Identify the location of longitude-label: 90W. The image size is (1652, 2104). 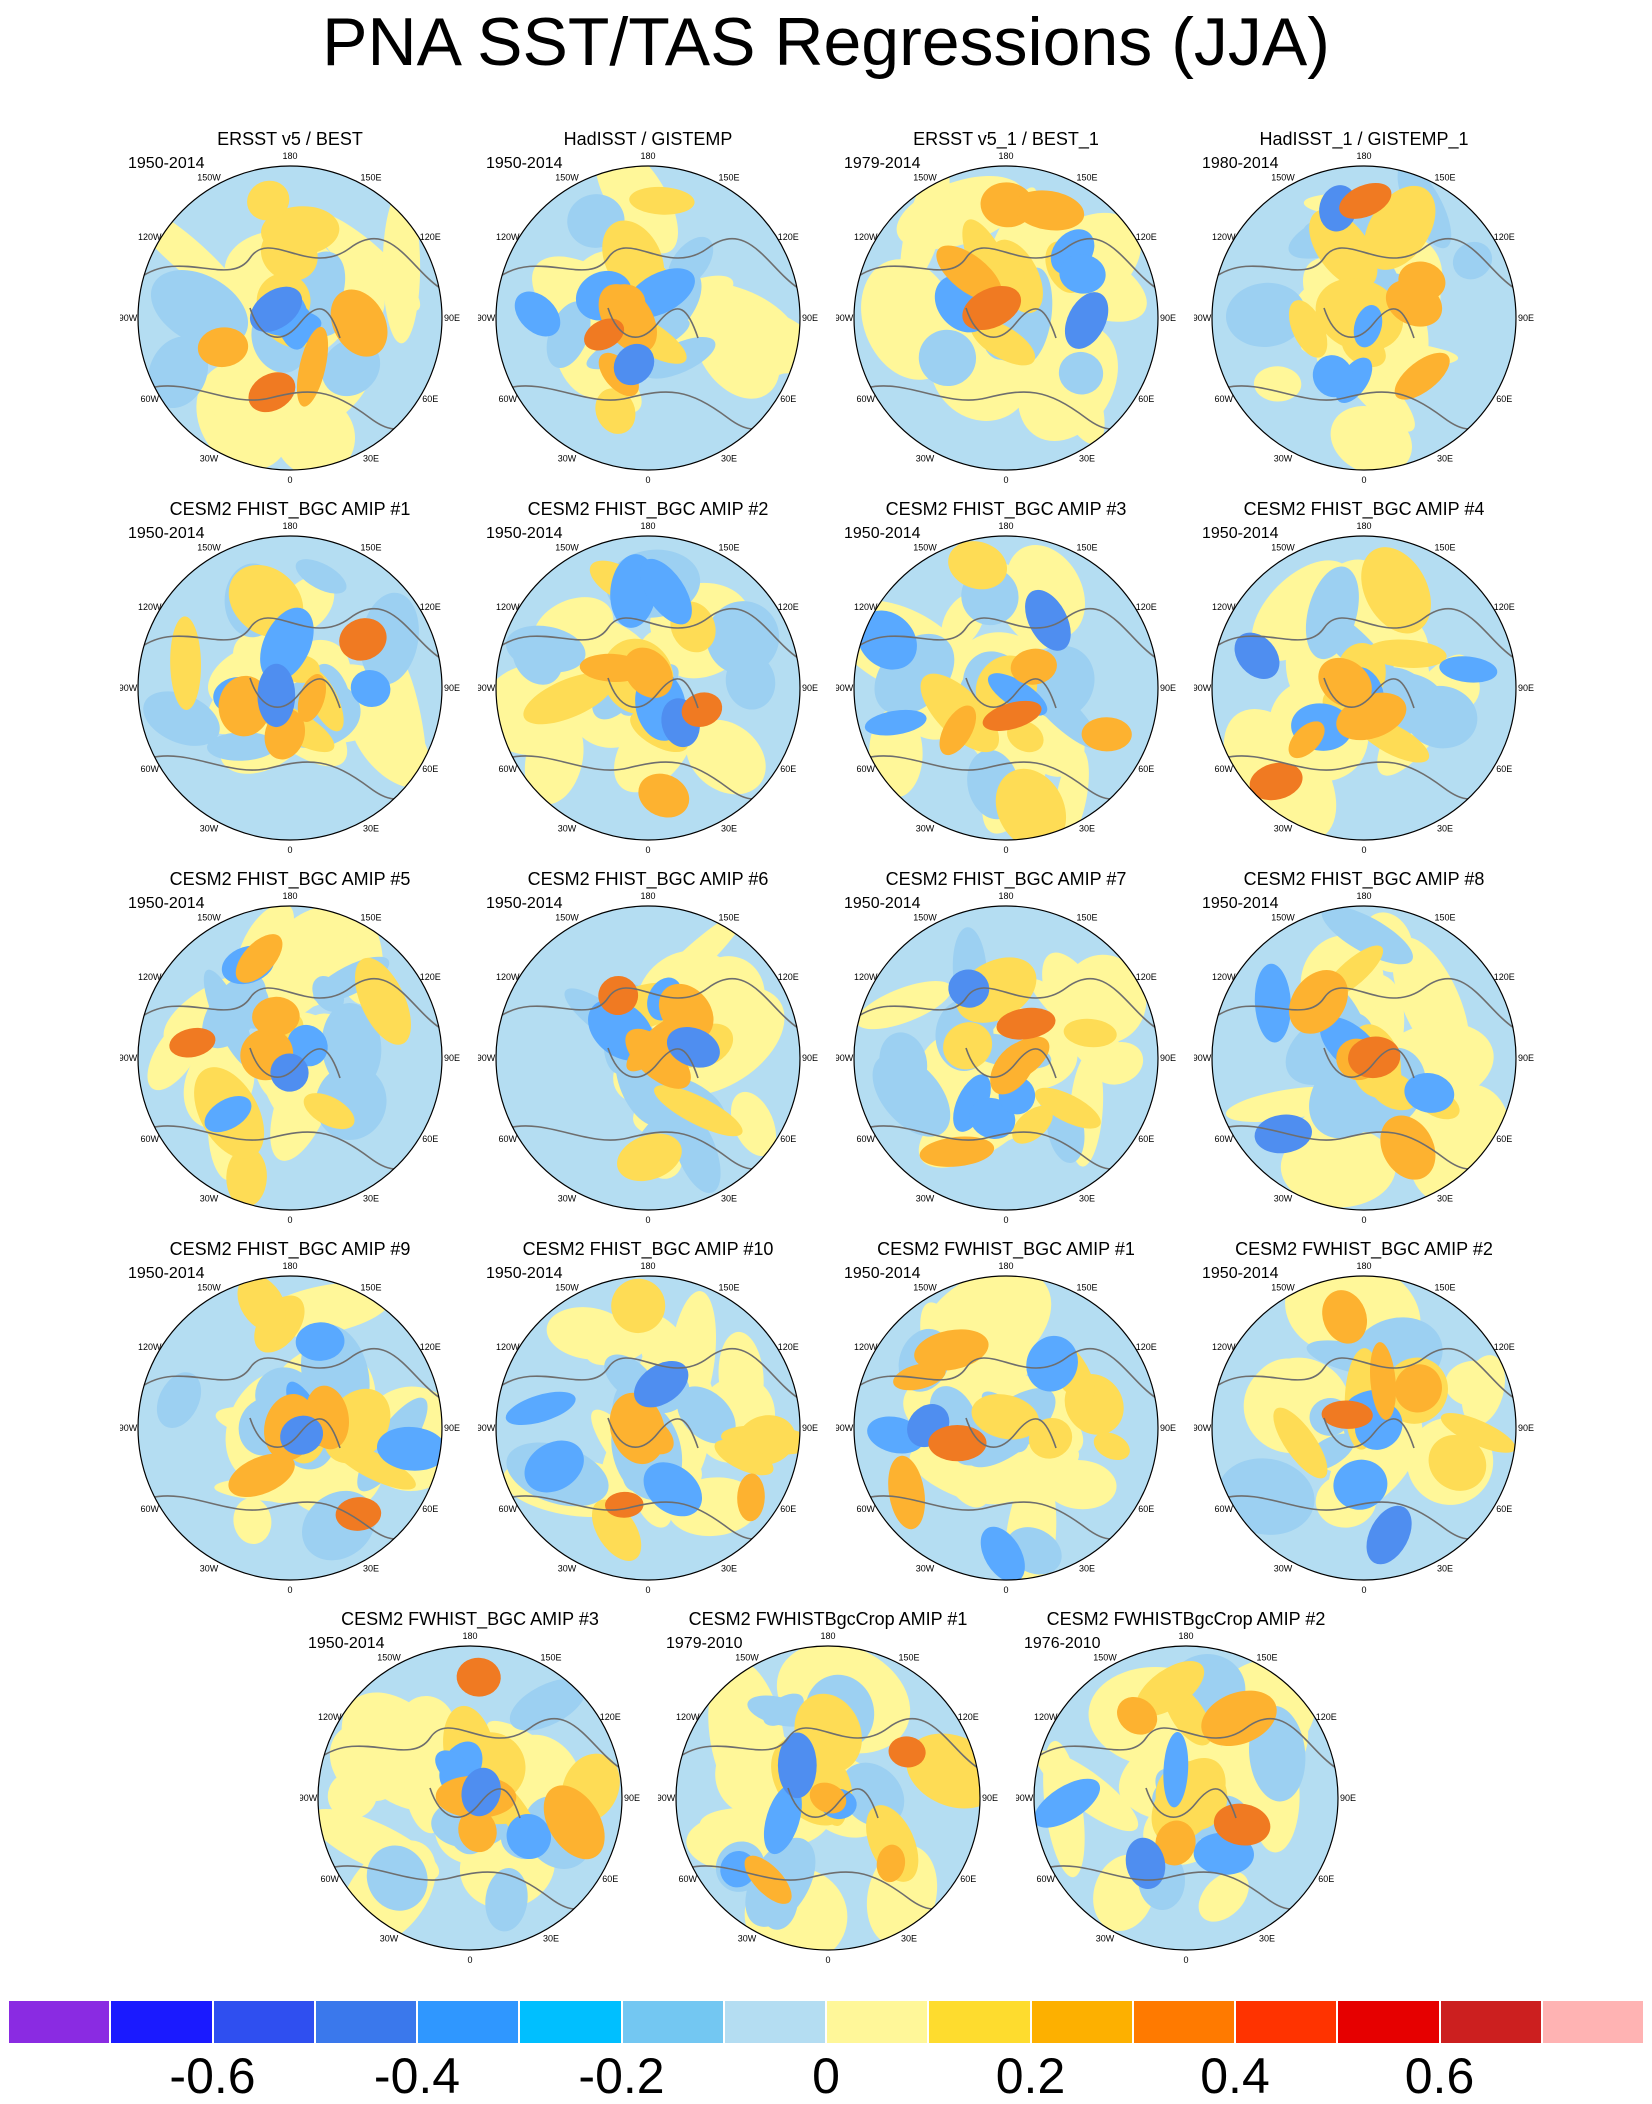
(1025, 1798).